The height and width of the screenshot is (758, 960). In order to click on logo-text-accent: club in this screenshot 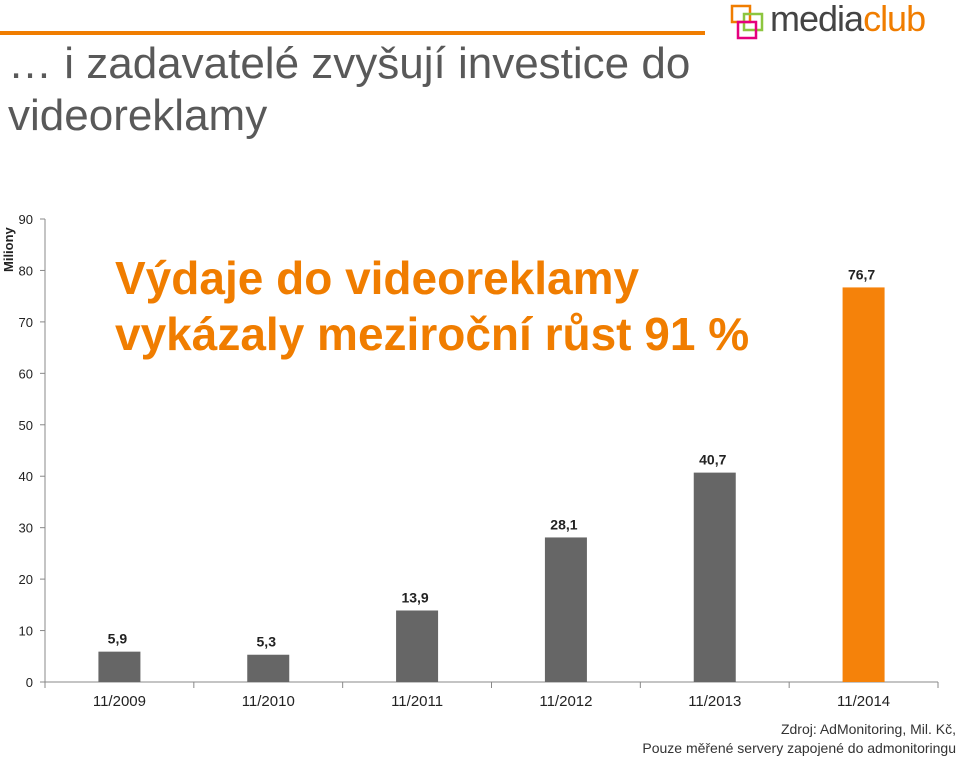, I will do `click(894, 19)`.